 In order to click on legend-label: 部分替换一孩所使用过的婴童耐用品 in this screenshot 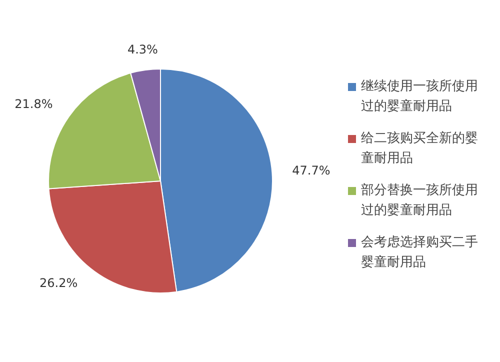, I will do `click(420, 201)`.